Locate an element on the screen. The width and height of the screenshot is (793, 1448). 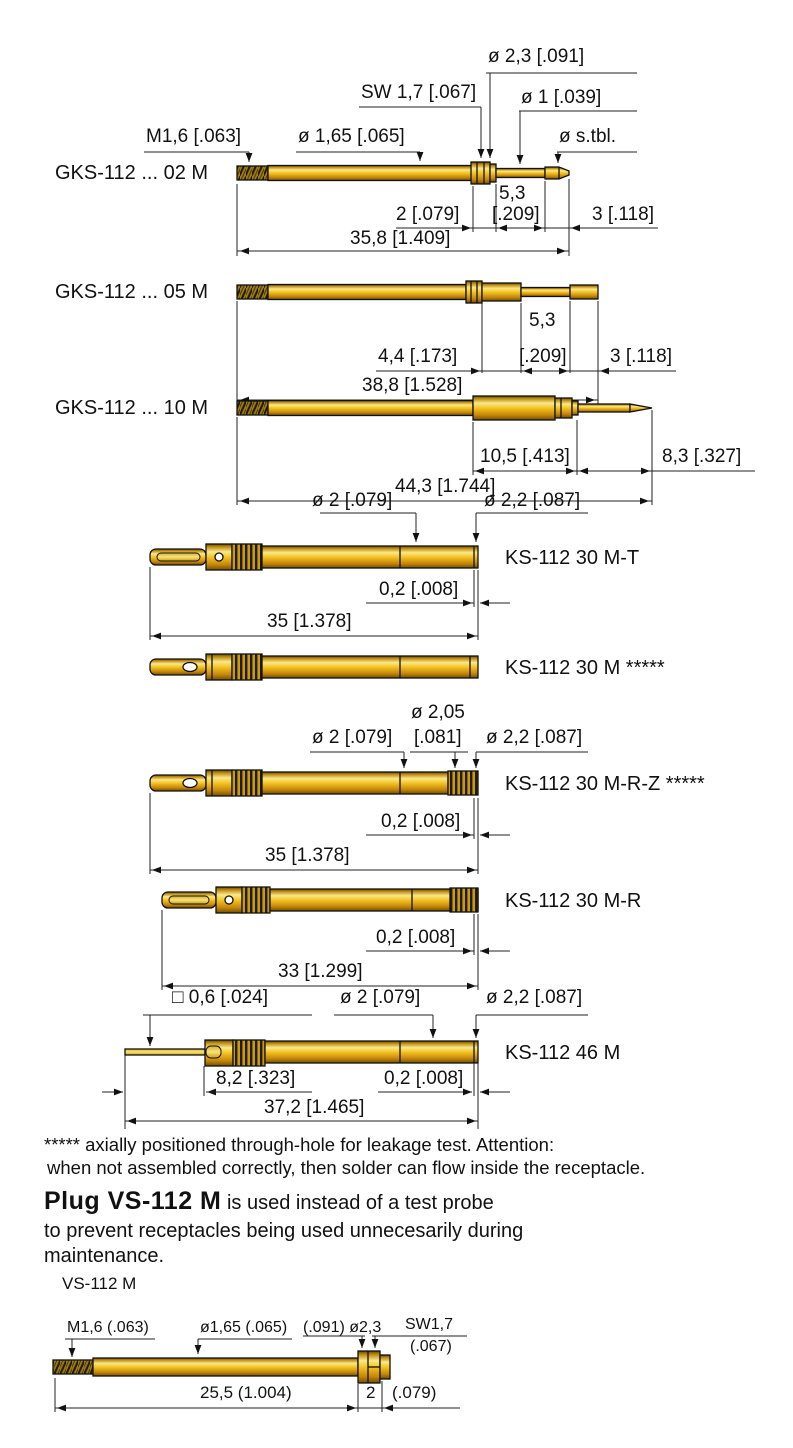
part-number-label: KS-112 30 M-R-Z ***** is located at coordinates (605, 784).